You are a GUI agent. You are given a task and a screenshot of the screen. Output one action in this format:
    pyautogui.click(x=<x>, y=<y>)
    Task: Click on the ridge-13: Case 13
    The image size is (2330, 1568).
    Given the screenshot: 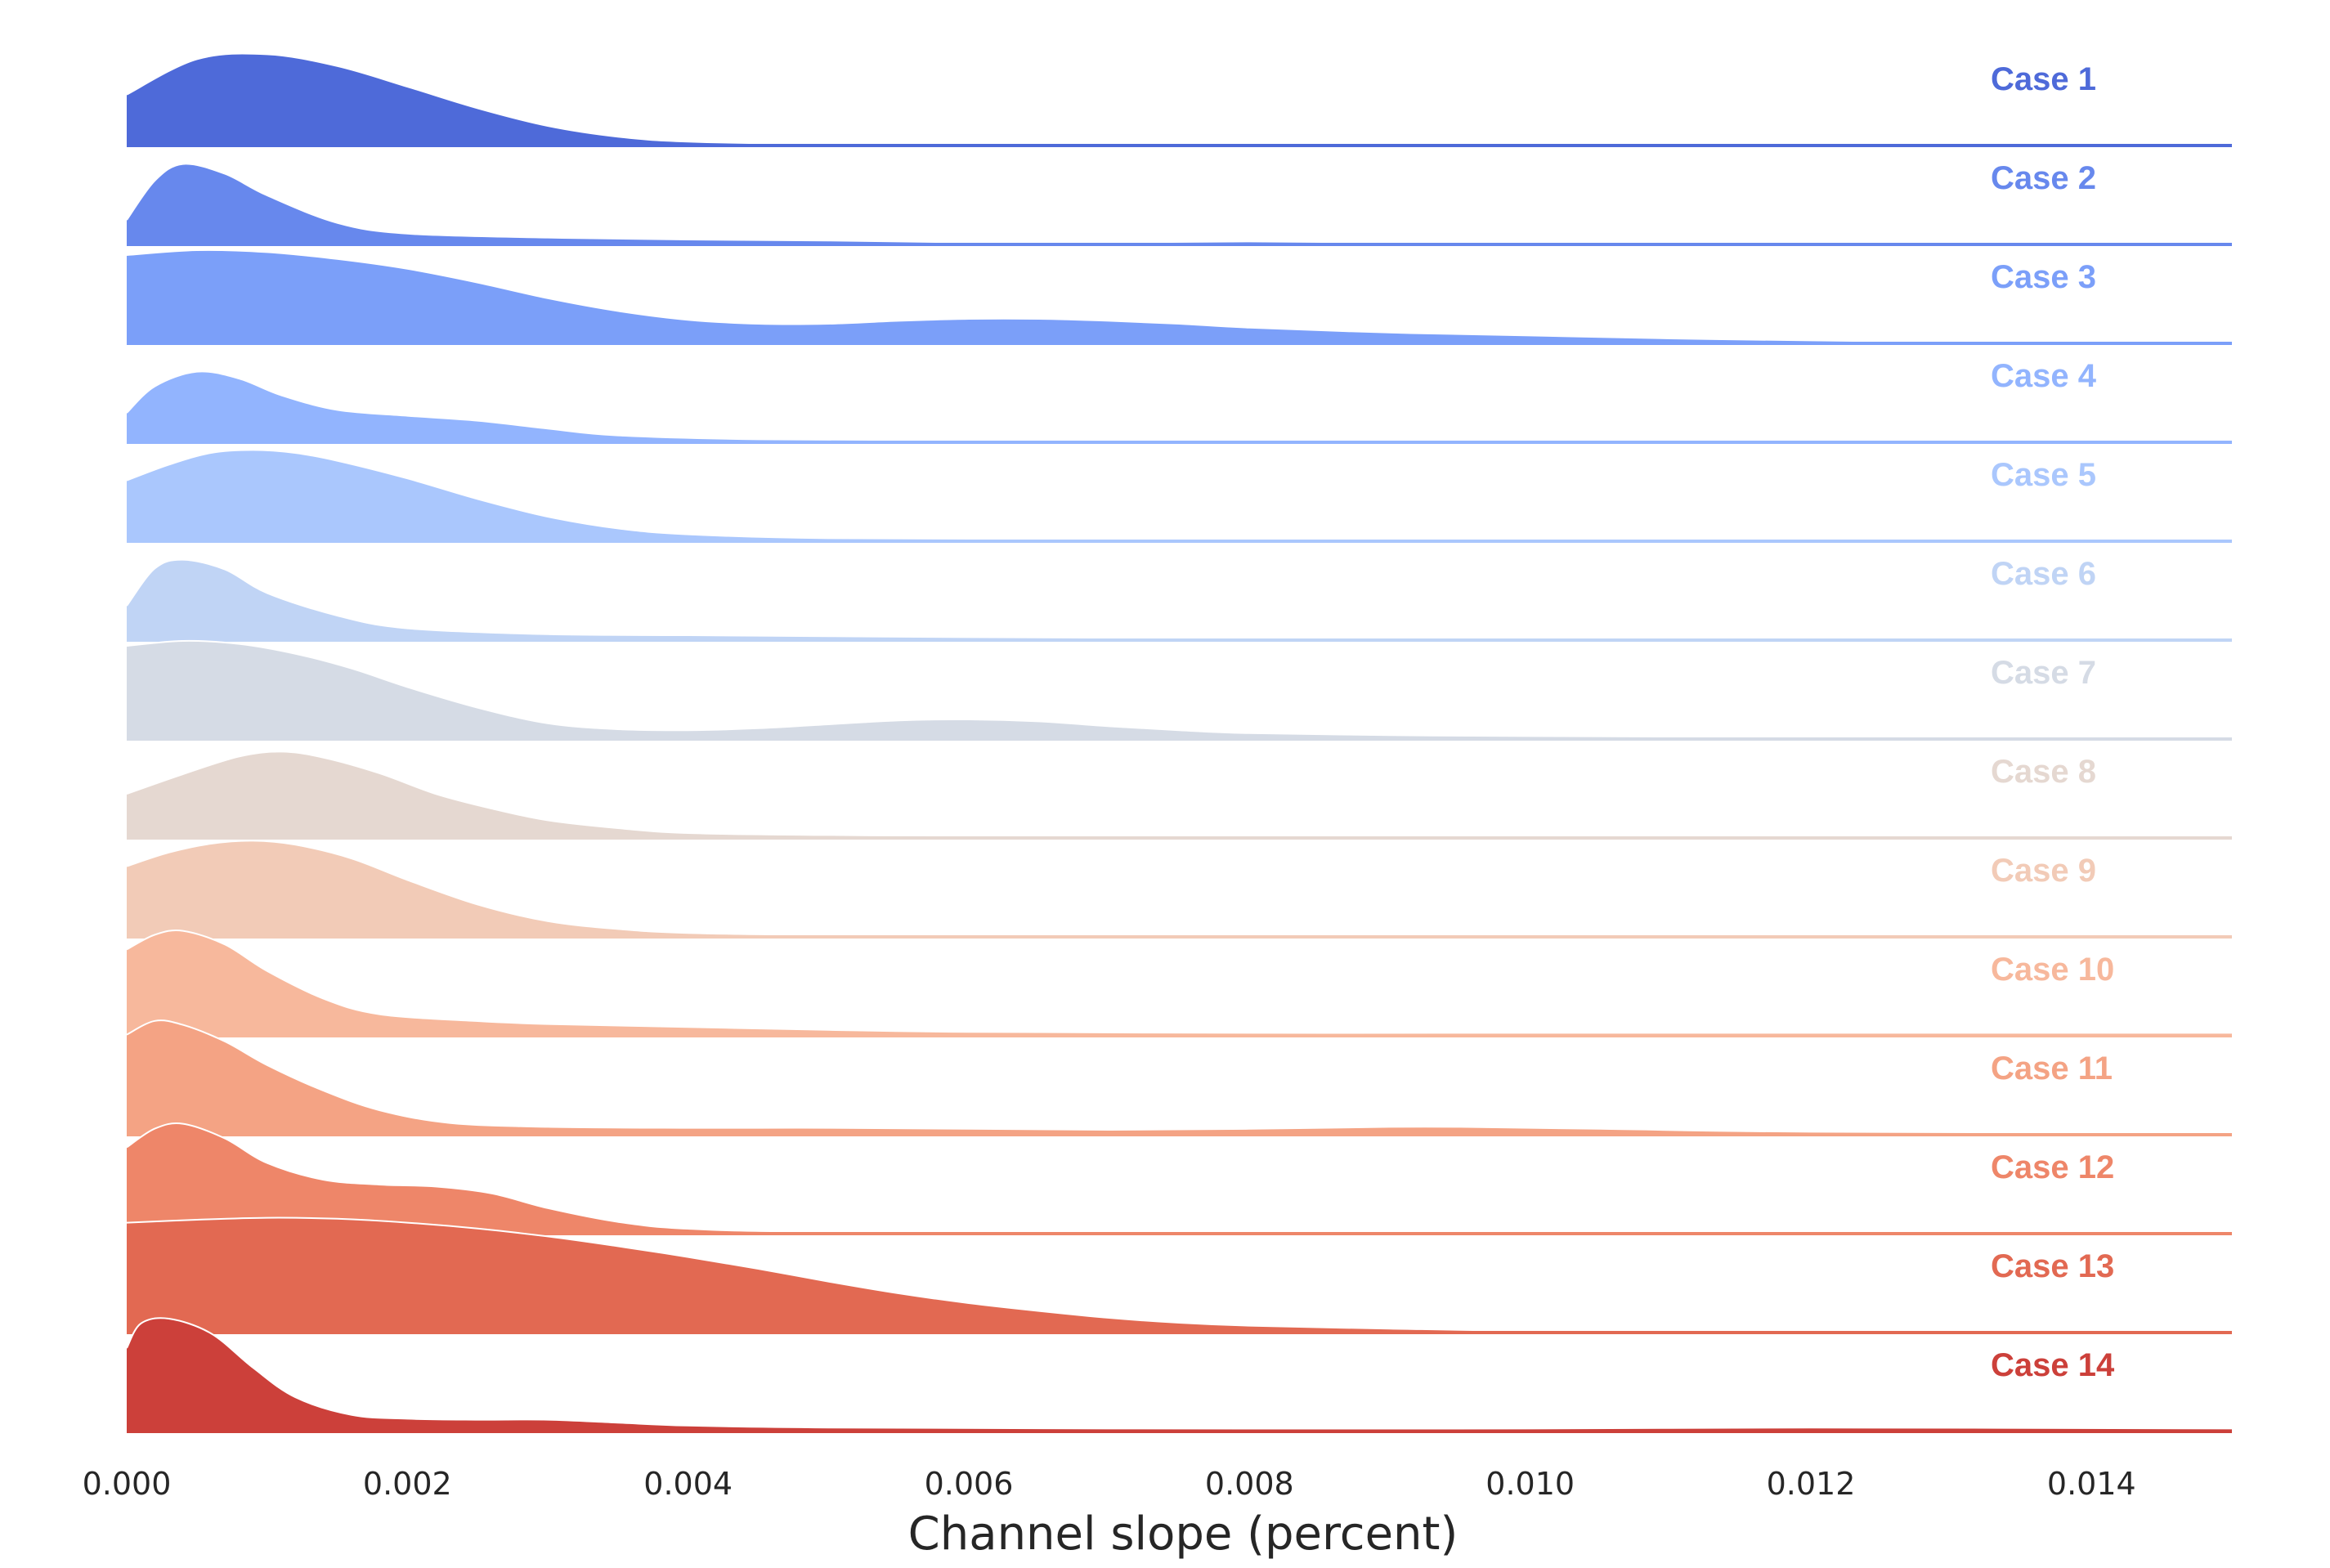 What is the action you would take?
    pyautogui.click(x=1179, y=1275)
    